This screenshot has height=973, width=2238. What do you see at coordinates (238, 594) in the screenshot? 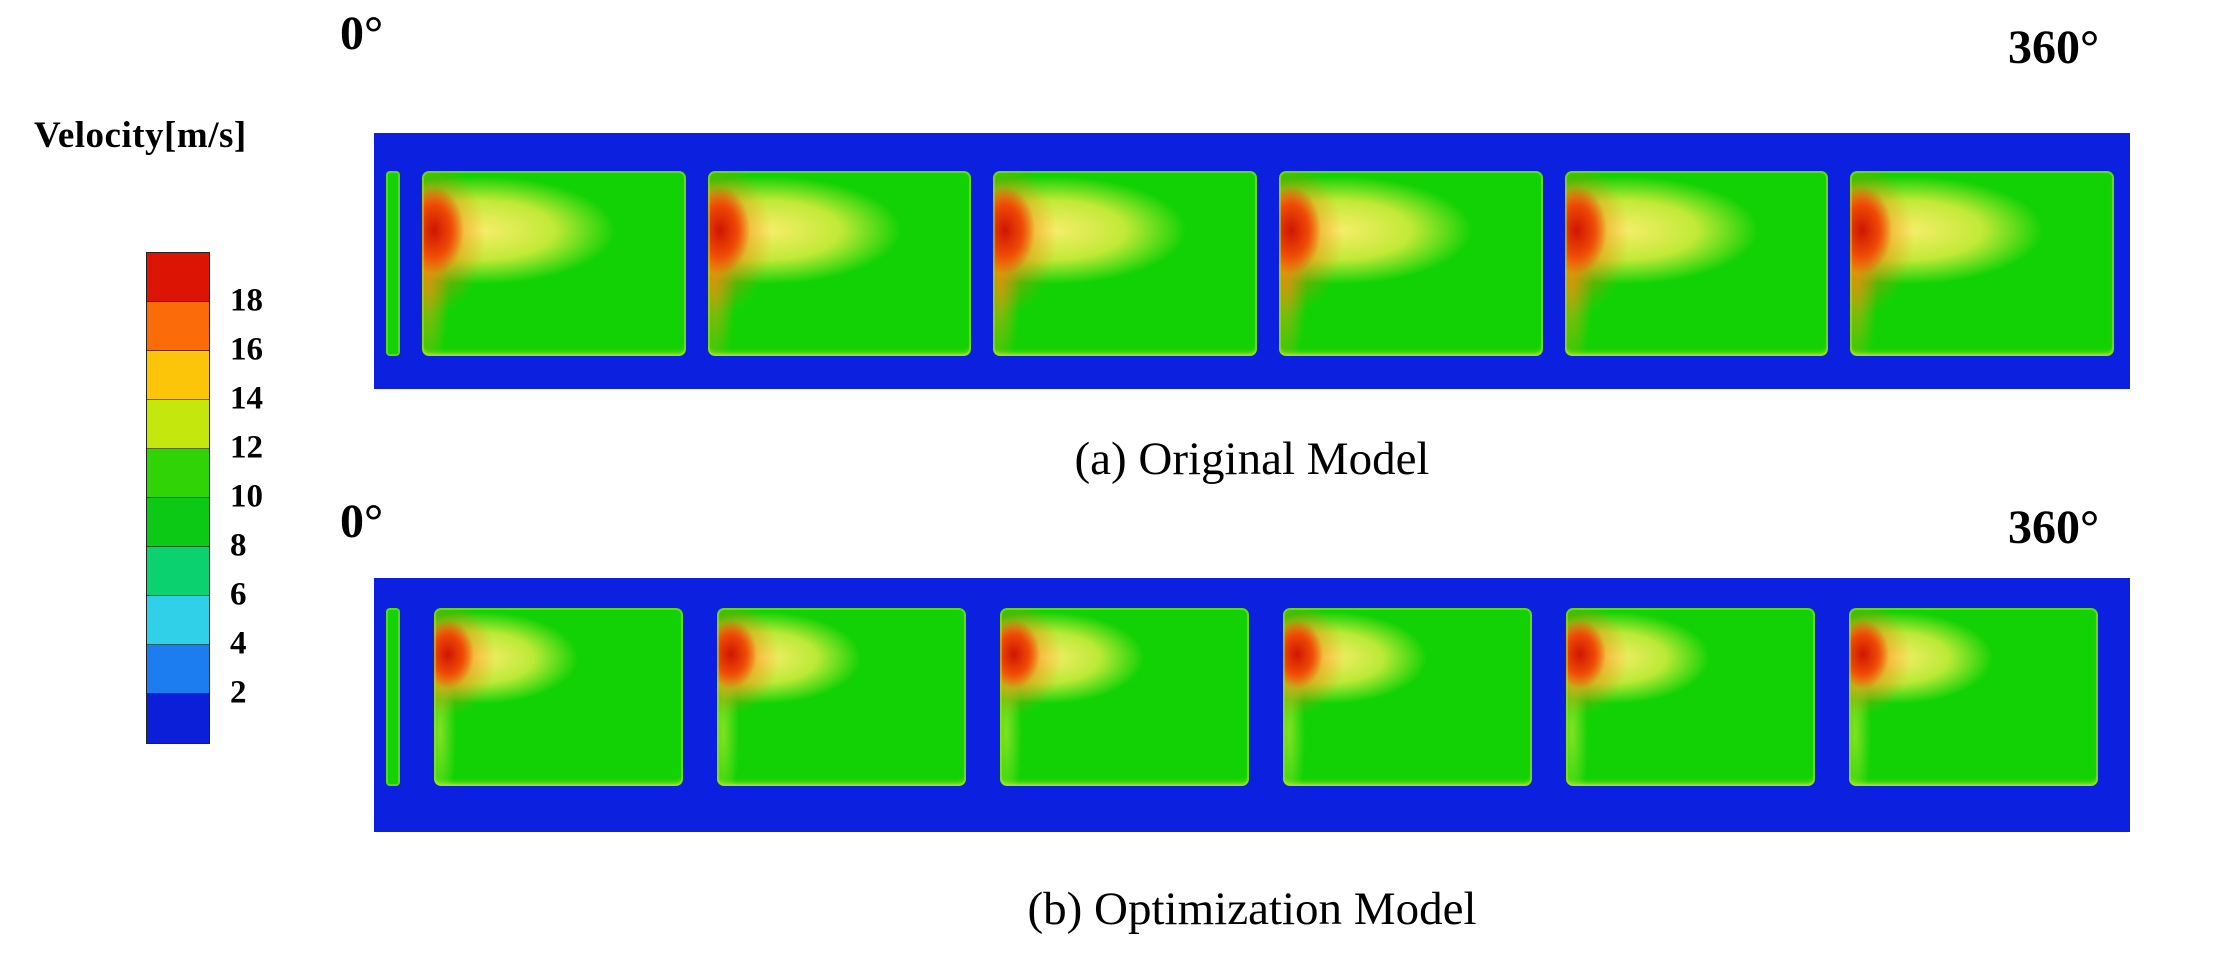
I see `colorbar-tick-label: 6` at bounding box center [238, 594].